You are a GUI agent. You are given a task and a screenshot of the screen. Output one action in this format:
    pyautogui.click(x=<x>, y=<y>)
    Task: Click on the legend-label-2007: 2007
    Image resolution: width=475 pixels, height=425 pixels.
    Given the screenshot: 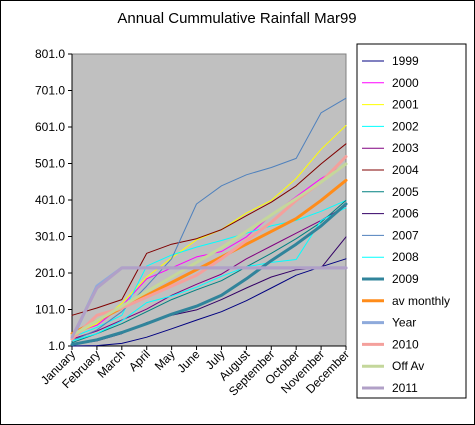 What is the action you would take?
    pyautogui.click(x=405, y=235)
    